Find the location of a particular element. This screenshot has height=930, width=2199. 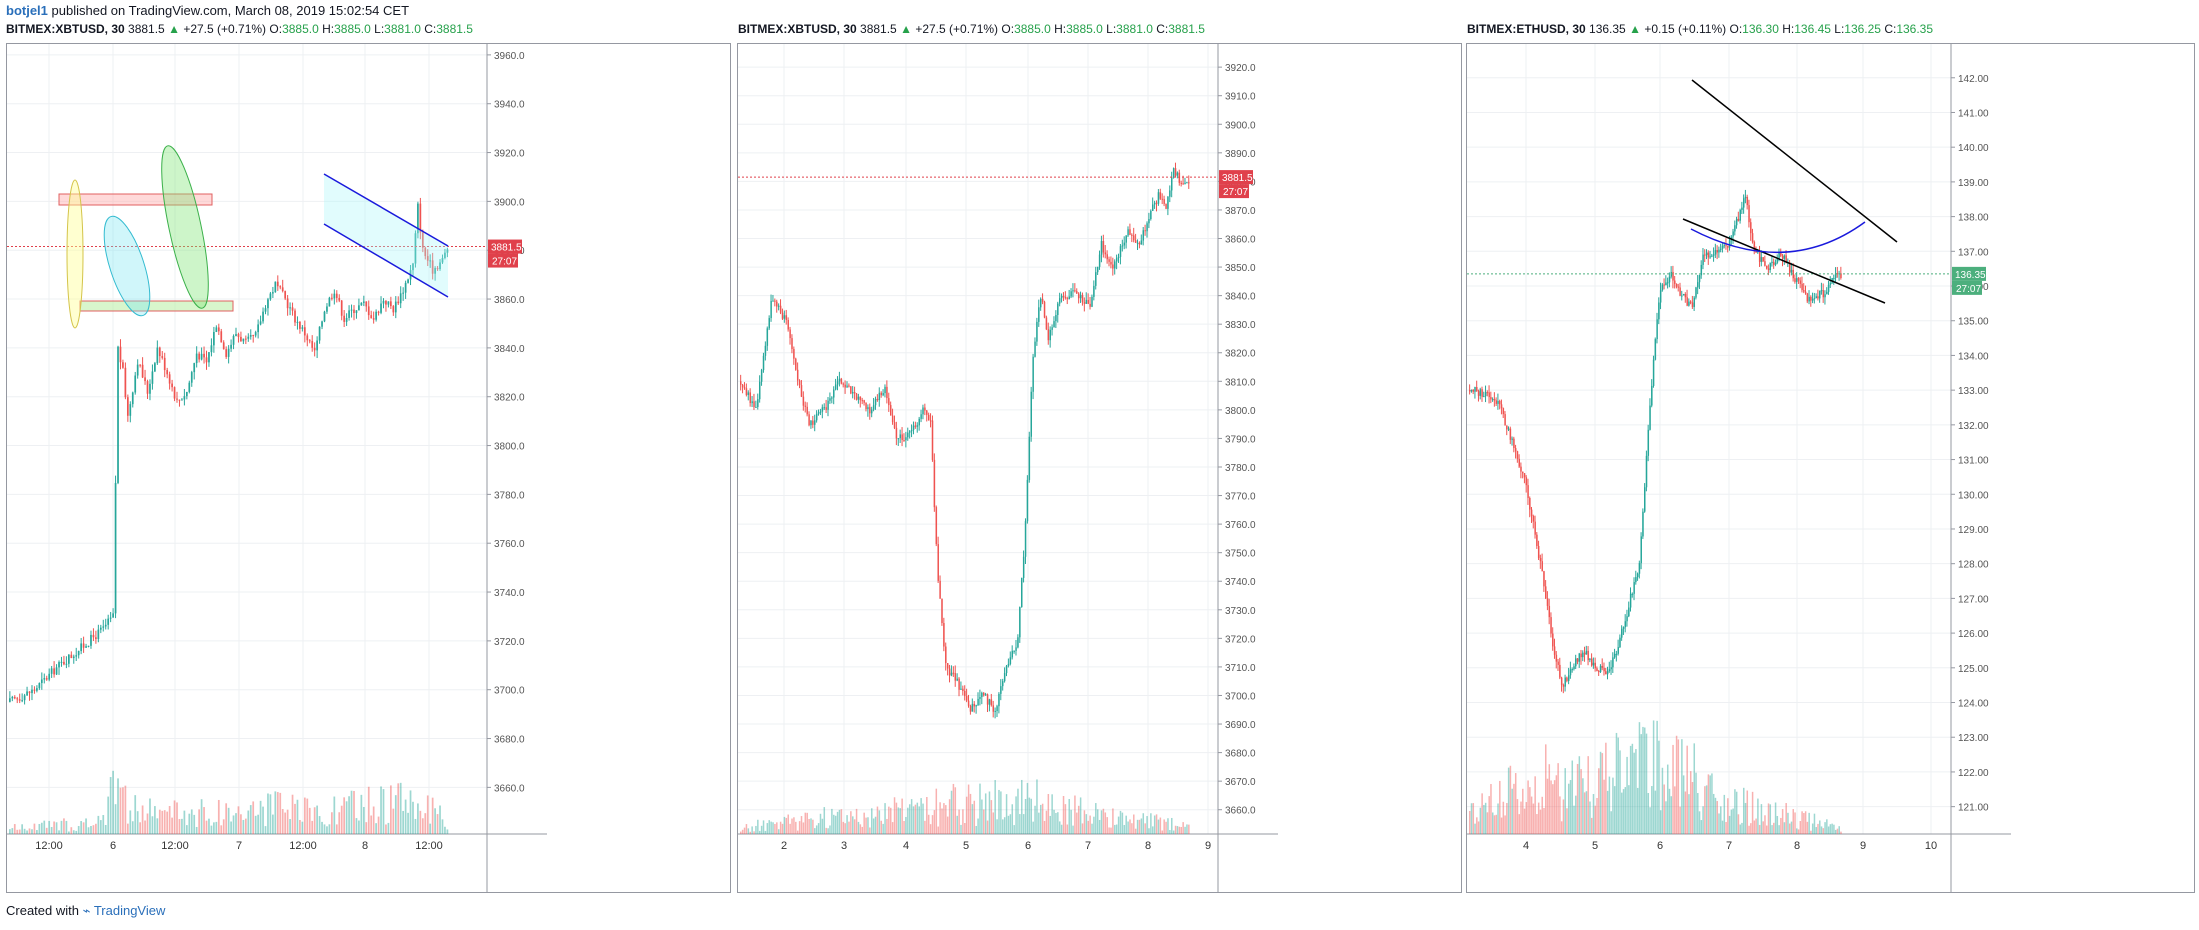

channel-fill is located at coordinates (386, 235).